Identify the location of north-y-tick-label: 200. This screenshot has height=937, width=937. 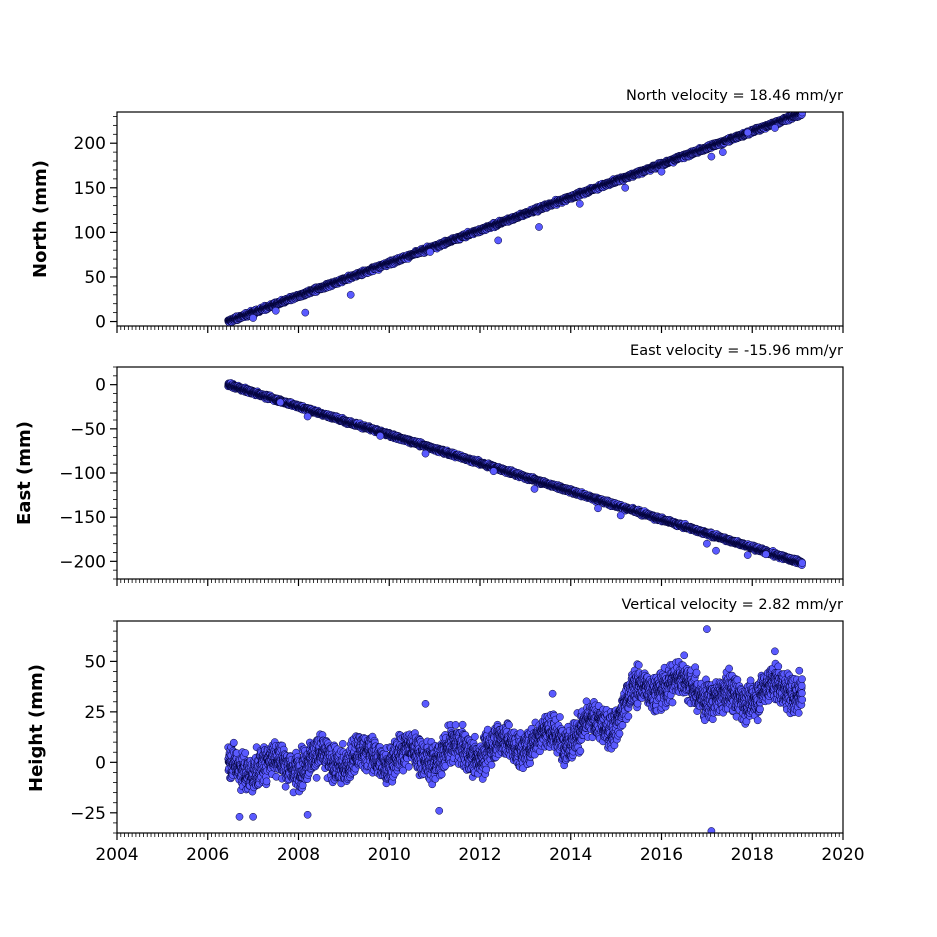
(90, 144).